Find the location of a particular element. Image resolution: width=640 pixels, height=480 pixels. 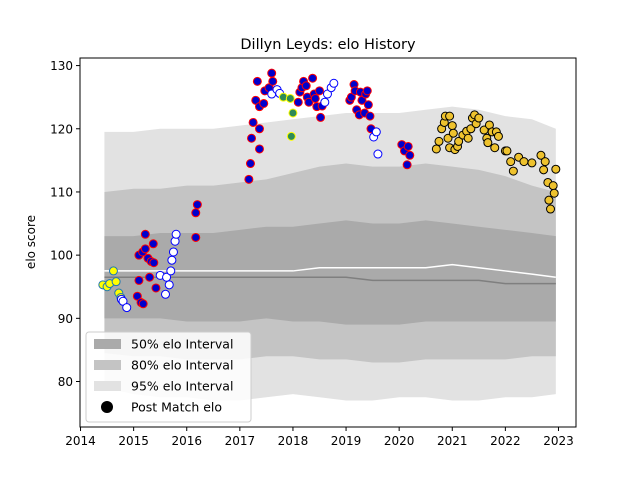

legend-label: Post Match elo is located at coordinates (176, 407).